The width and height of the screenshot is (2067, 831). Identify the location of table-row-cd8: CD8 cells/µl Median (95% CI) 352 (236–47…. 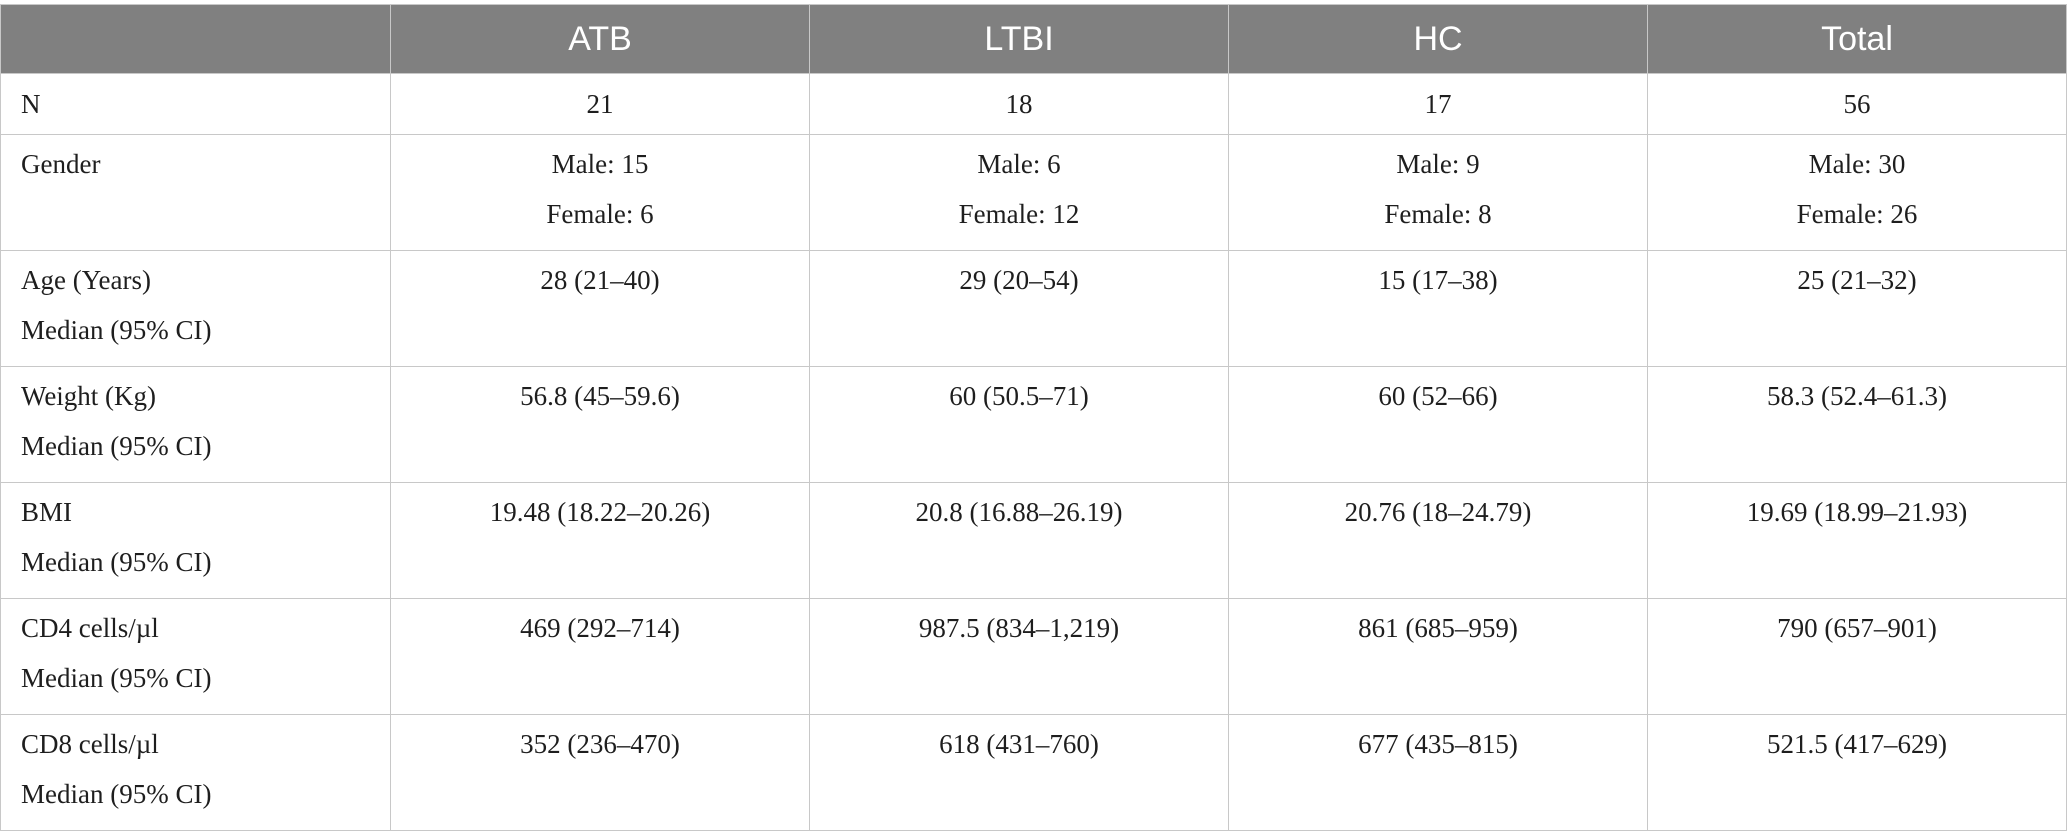
(1033, 772).